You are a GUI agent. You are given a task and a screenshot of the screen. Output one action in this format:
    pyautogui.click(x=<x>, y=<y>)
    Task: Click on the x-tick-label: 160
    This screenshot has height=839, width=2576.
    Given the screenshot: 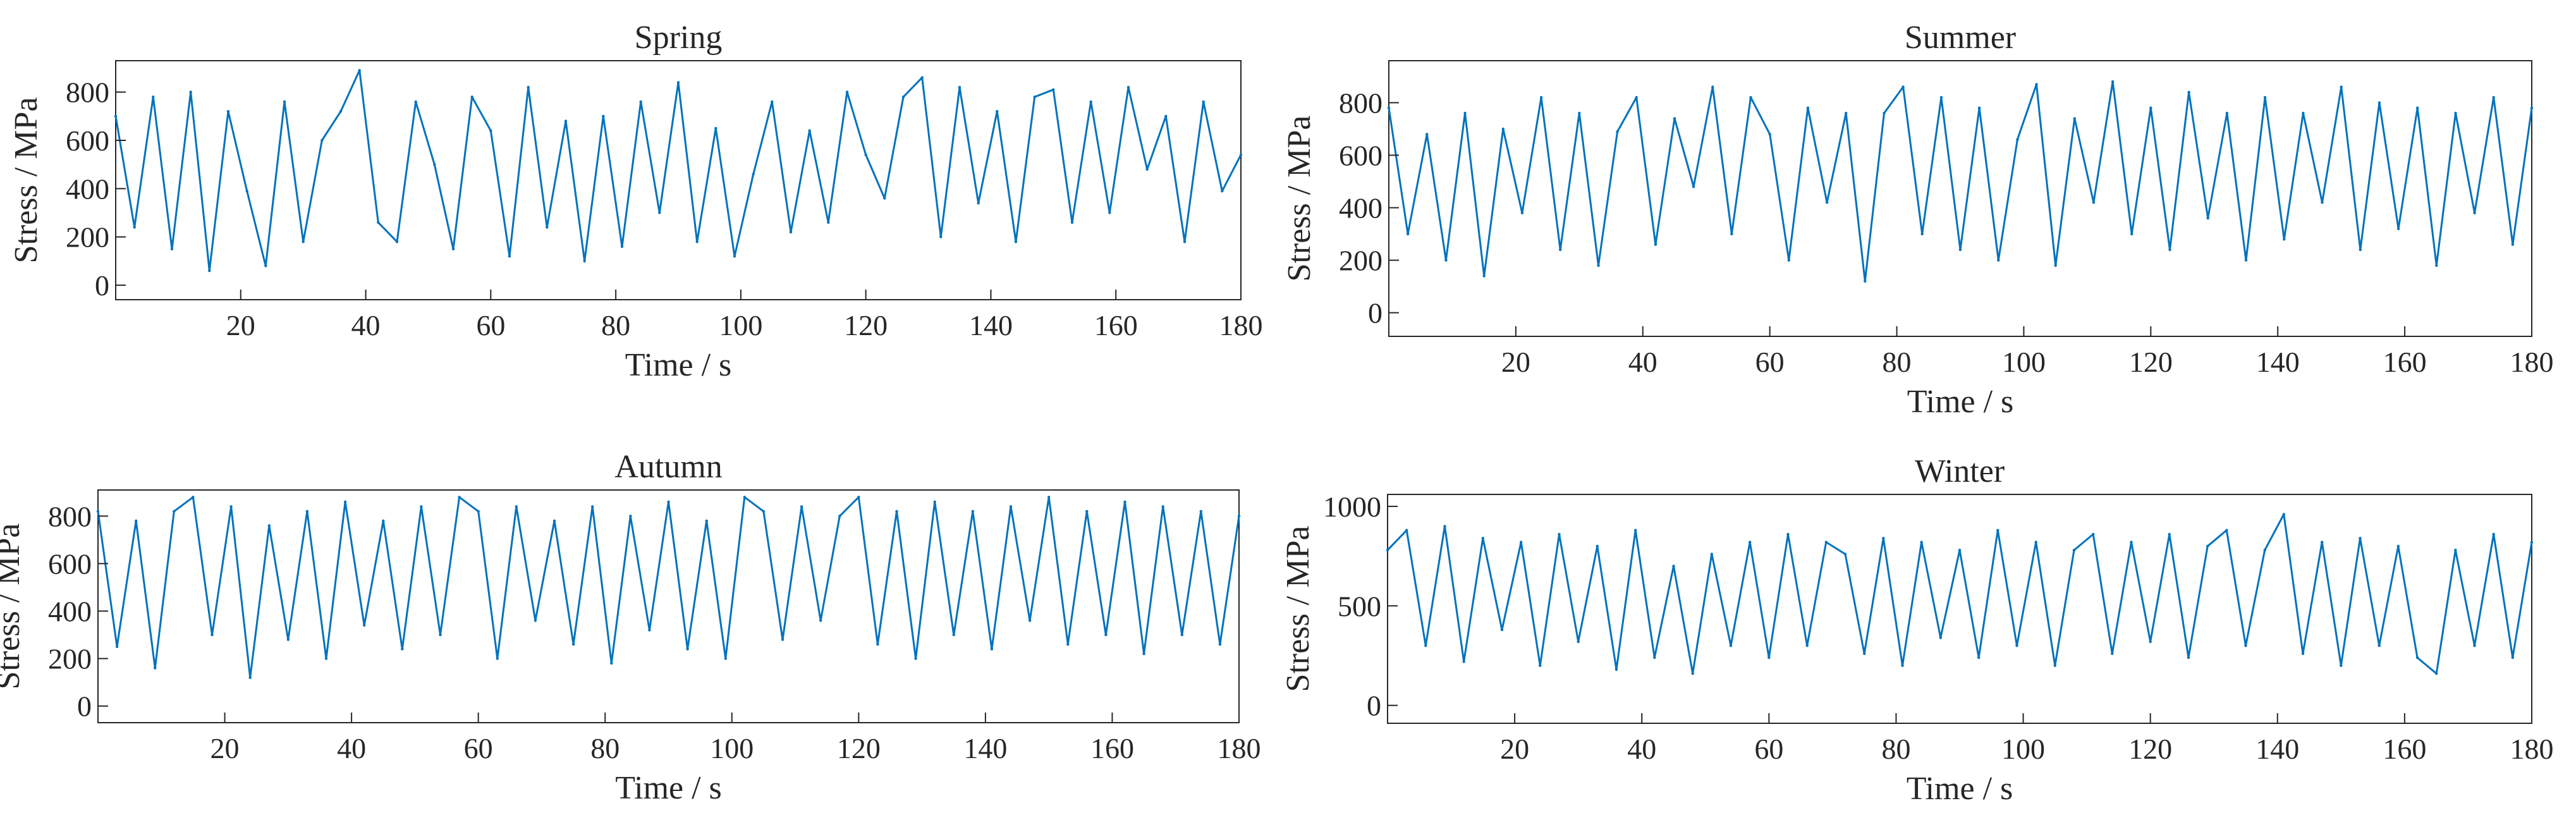 What is the action you would take?
    pyautogui.click(x=1112, y=748)
    